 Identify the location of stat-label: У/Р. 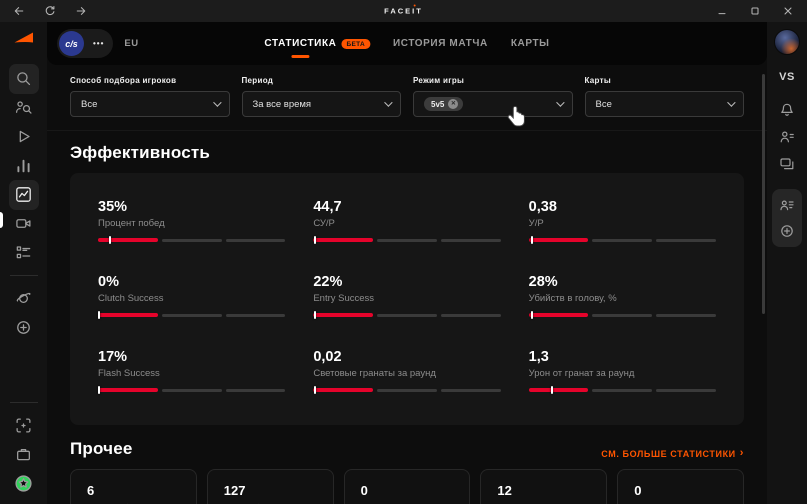
(536, 223).